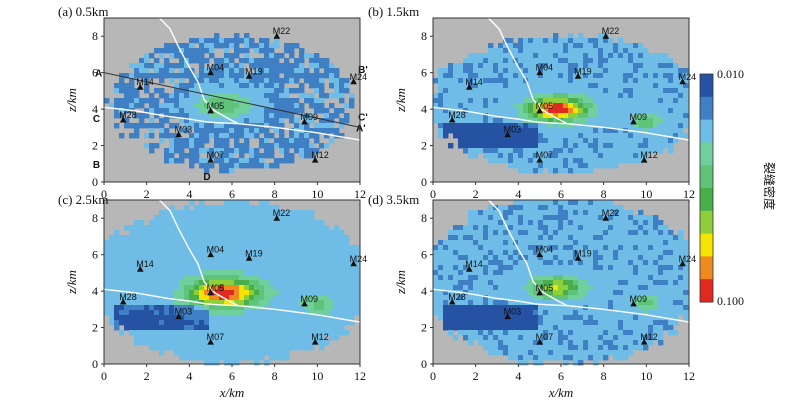  I want to click on x-axis-label: x/km, so click(232, 392).